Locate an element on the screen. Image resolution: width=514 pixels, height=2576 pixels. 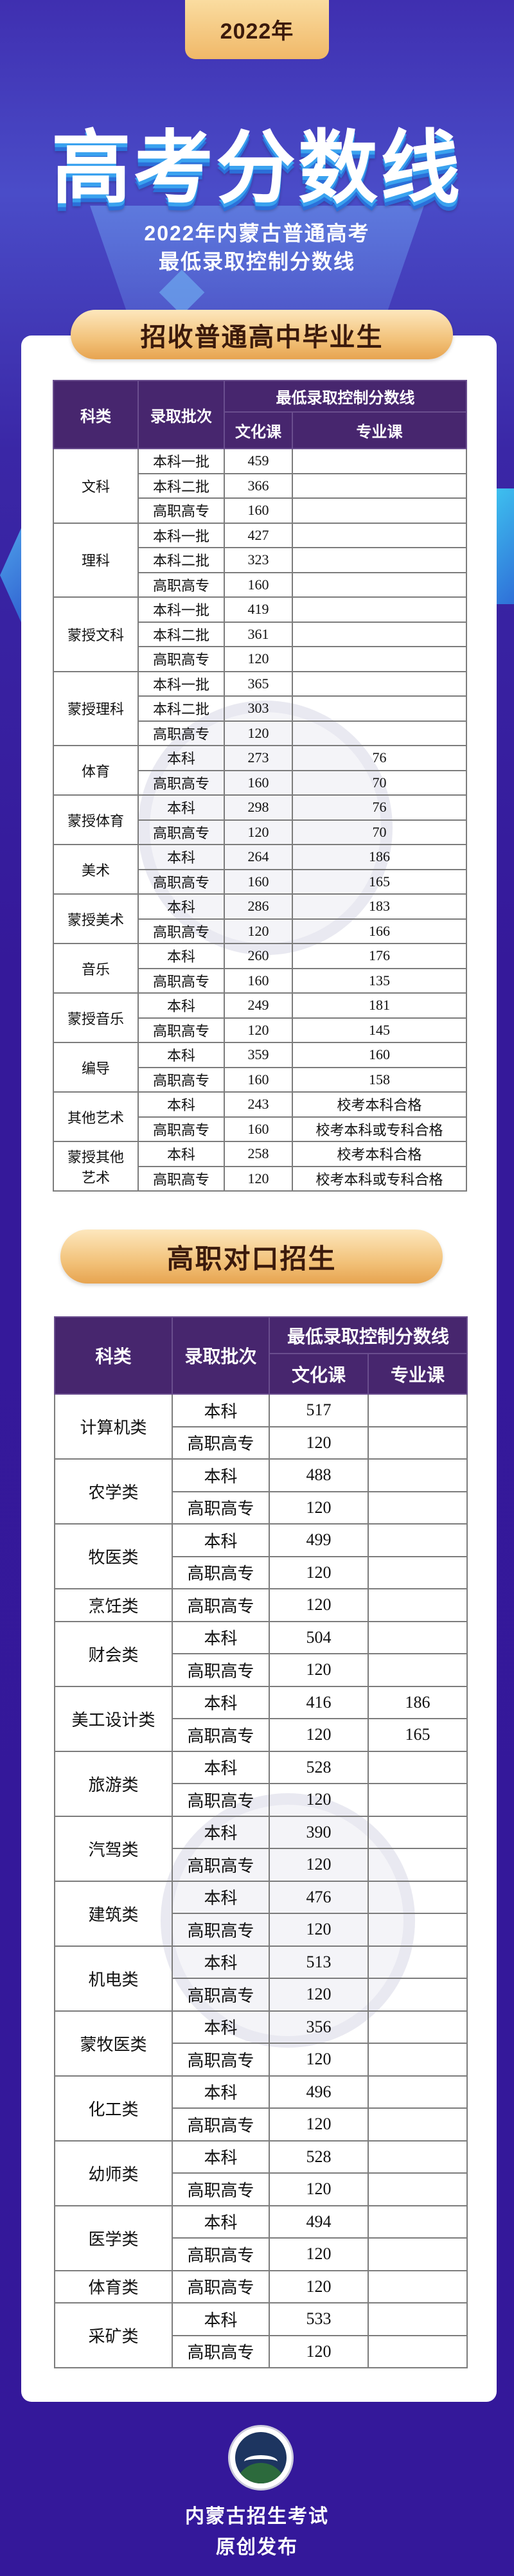
category-cell: 体育 is located at coordinates (96, 771).